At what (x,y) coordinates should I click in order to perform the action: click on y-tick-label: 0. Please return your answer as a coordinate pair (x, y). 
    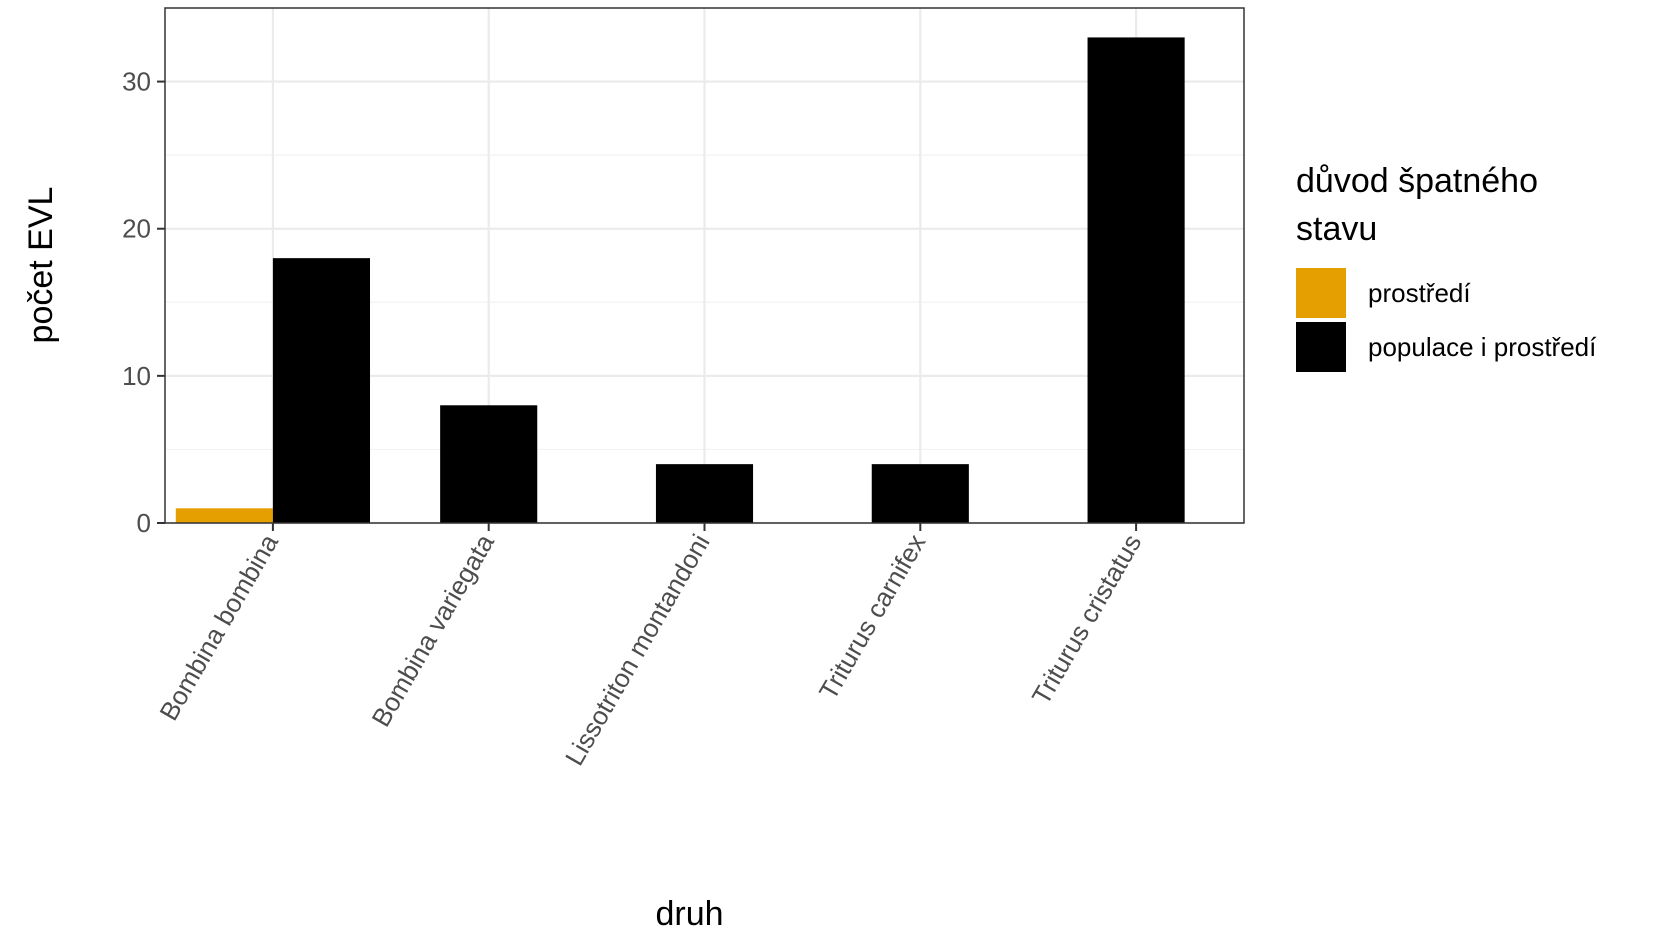
    Looking at the image, I should click on (144, 523).